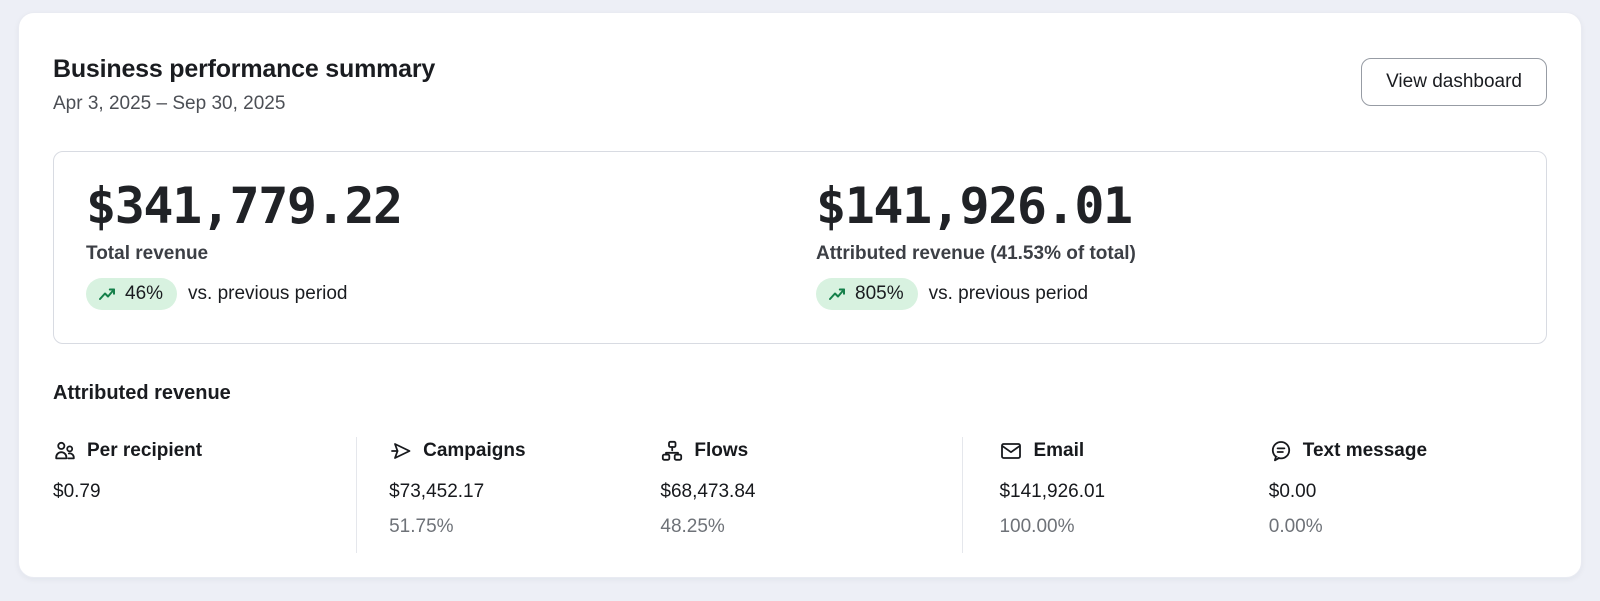 This screenshot has width=1600, height=601. What do you see at coordinates (244, 206) in the screenshot?
I see `total-revenue-value: $341,779.22` at bounding box center [244, 206].